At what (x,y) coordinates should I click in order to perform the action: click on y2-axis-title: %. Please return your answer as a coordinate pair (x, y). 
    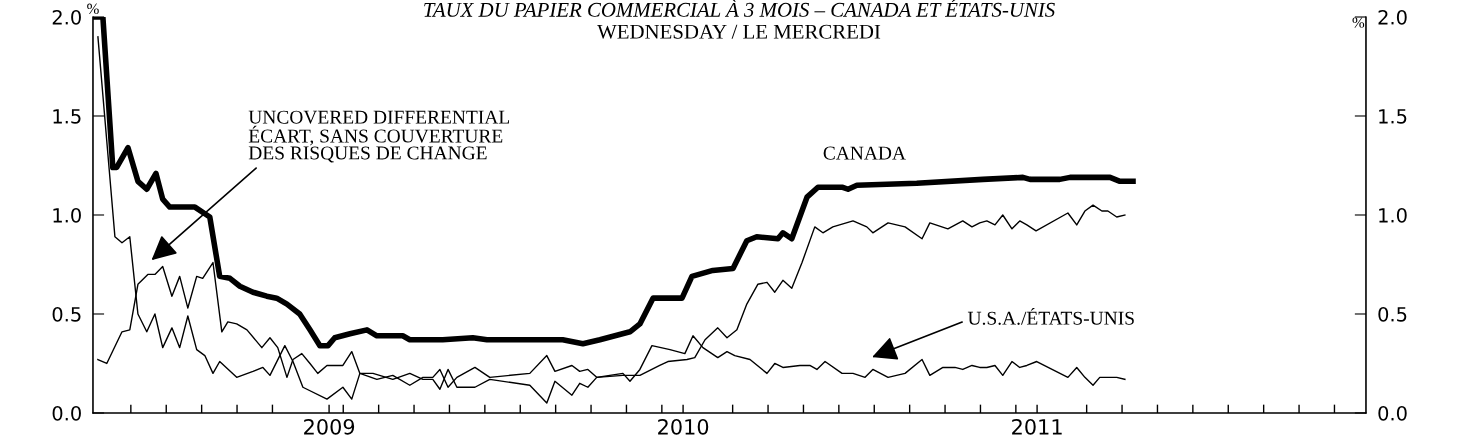
    Looking at the image, I should click on (1358, 22).